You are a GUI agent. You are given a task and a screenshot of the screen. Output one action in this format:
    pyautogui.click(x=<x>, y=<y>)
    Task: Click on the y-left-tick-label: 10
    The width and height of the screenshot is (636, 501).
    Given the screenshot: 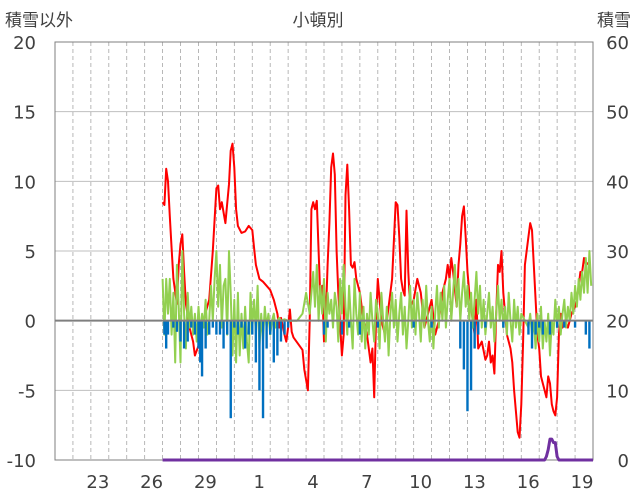 What is the action you would take?
    pyautogui.click(x=24, y=182)
    